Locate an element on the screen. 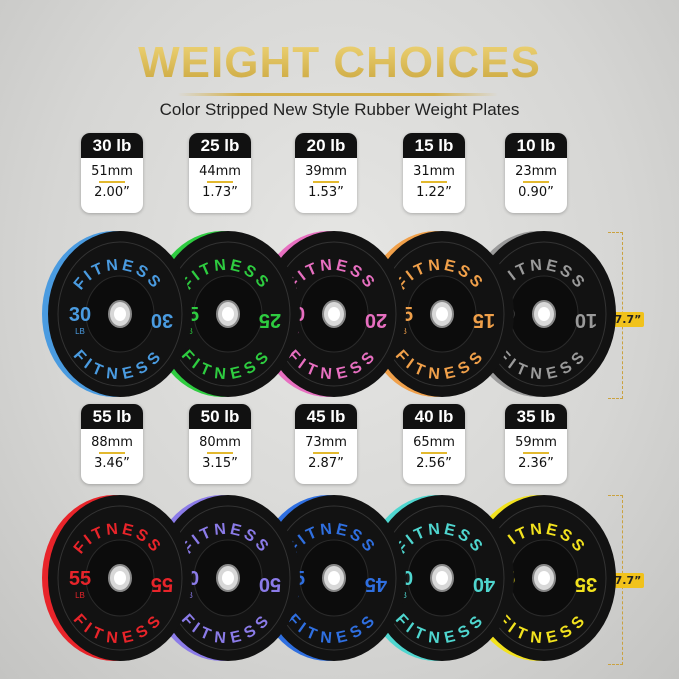 The image size is (679, 679). weight-badge: 30 lb 51mm 2.00” is located at coordinates (112, 173).